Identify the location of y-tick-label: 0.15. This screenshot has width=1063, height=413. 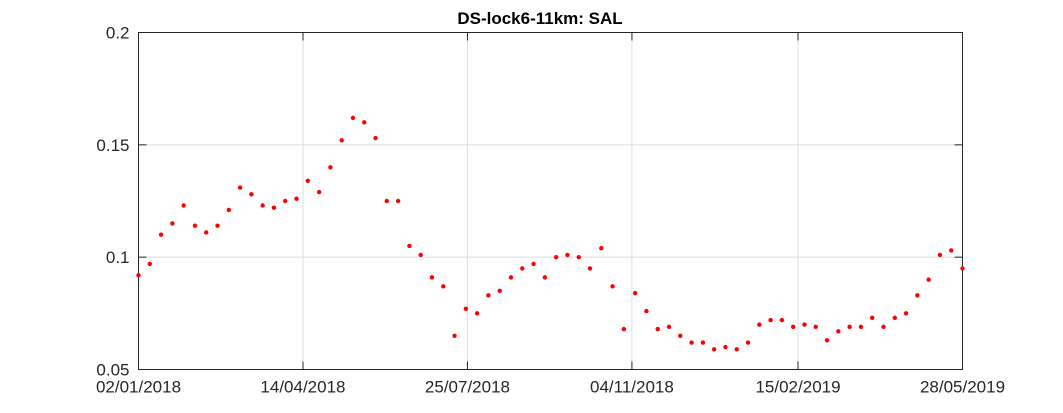
(112, 145).